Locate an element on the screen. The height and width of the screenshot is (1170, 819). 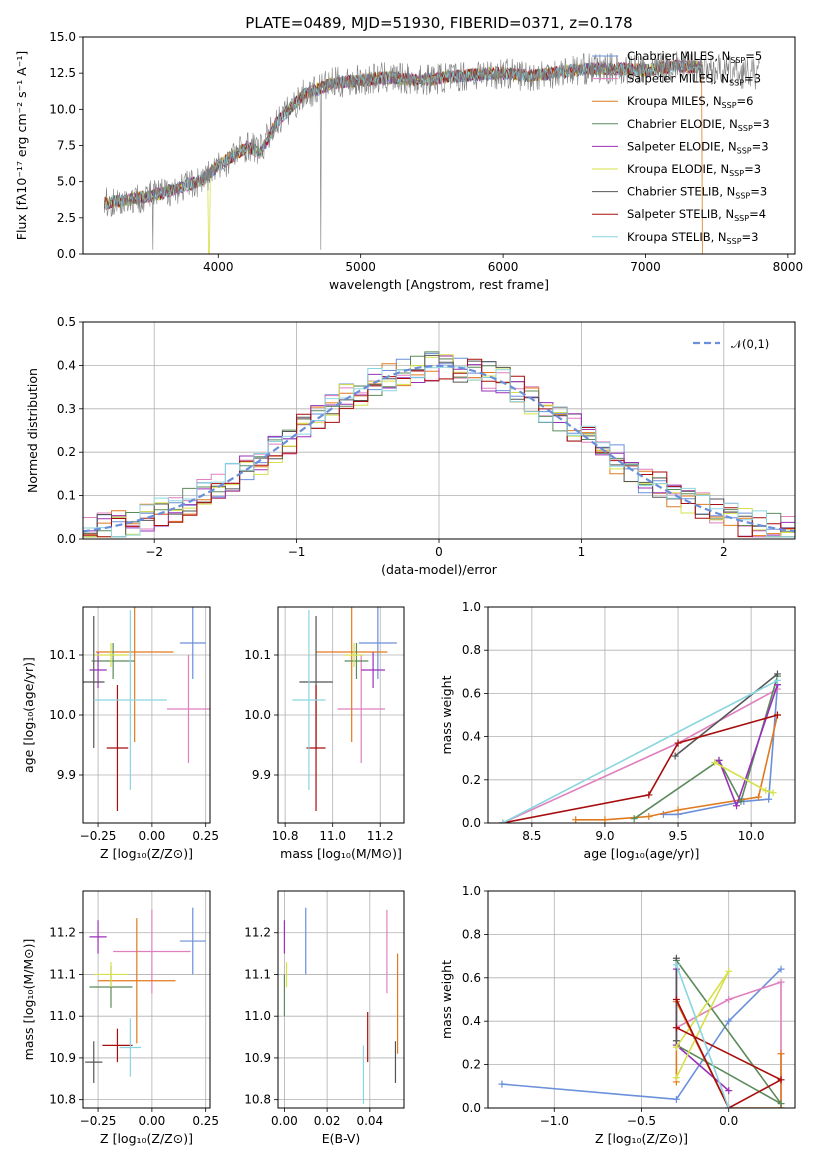
legend-entry: Salpeter MILES, NSSP=3 is located at coordinates (694, 80).